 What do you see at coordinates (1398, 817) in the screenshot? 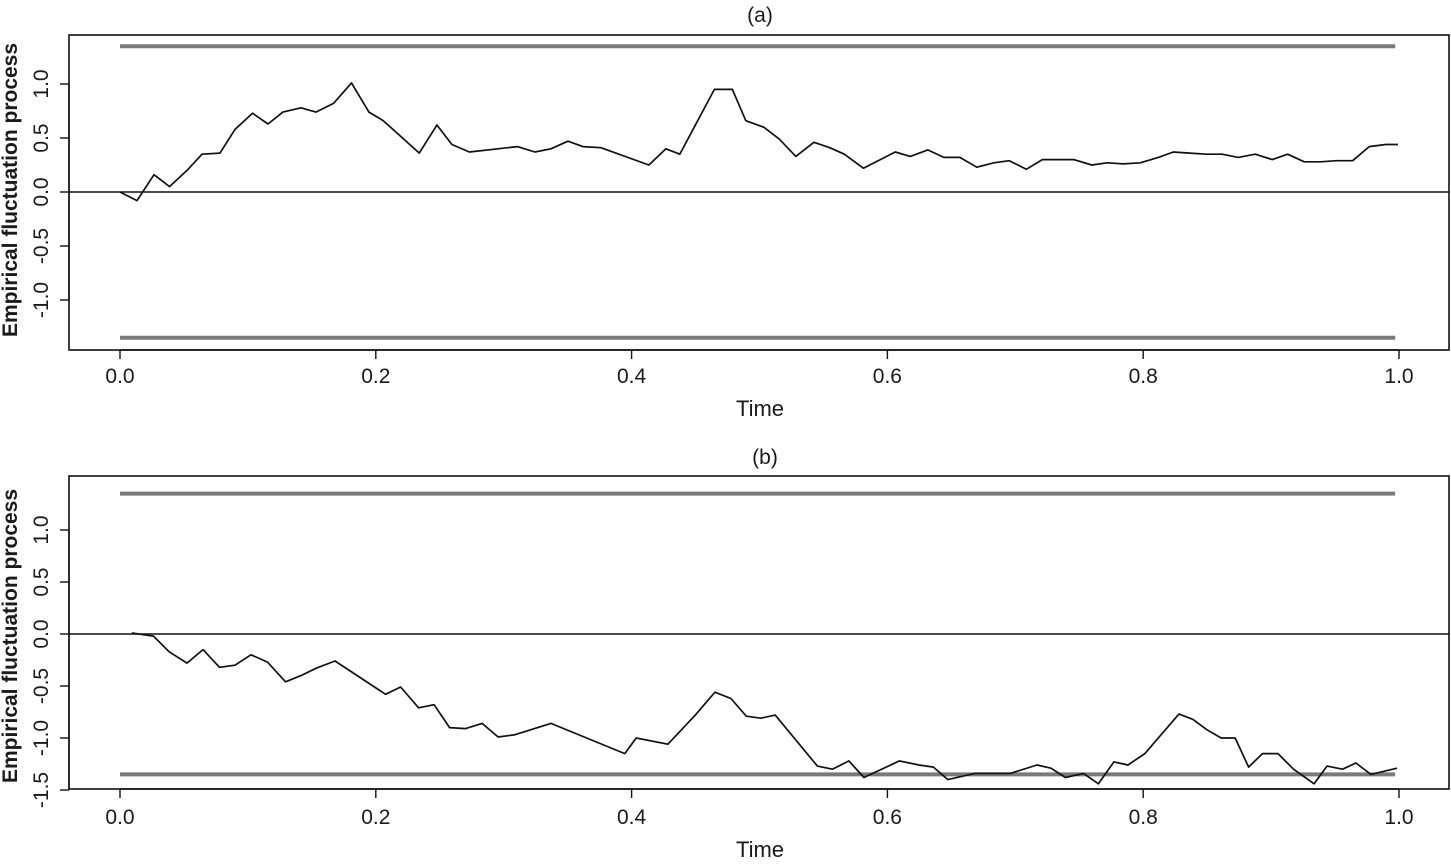
I see `panel-b-x-tick-label: 1.0` at bounding box center [1398, 817].